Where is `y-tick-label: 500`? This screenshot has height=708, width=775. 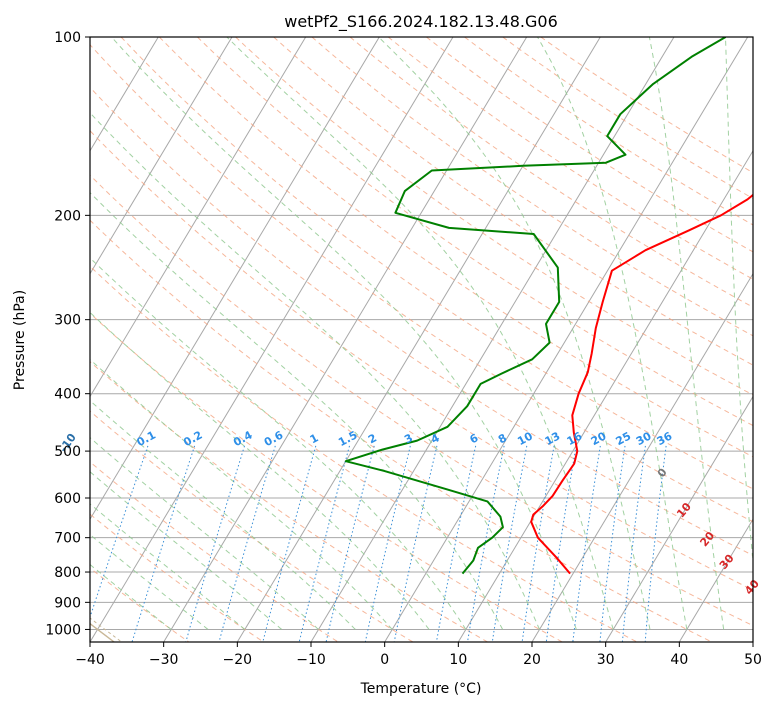 y-tick-label: 500 is located at coordinates (67, 452).